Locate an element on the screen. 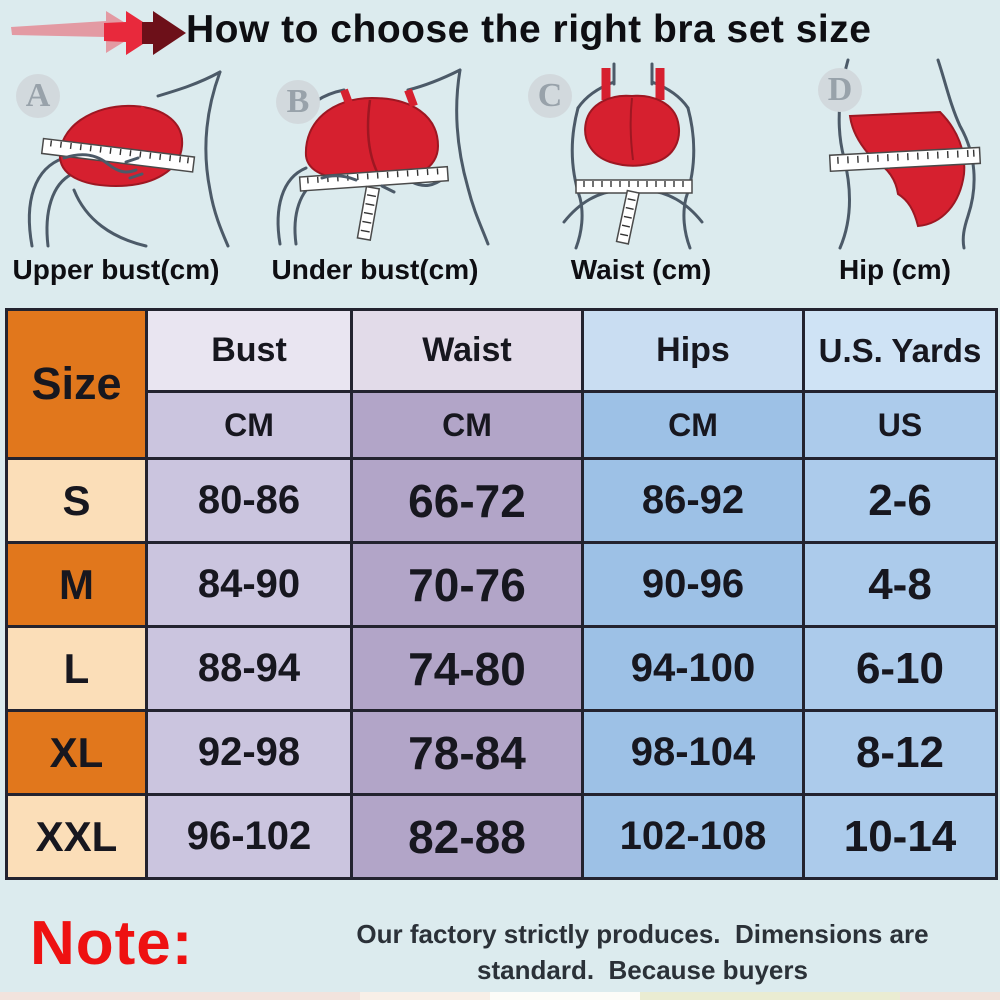 The height and width of the screenshot is (1000, 1000). figure-upper-bust: A is located at coordinates (125, 156).